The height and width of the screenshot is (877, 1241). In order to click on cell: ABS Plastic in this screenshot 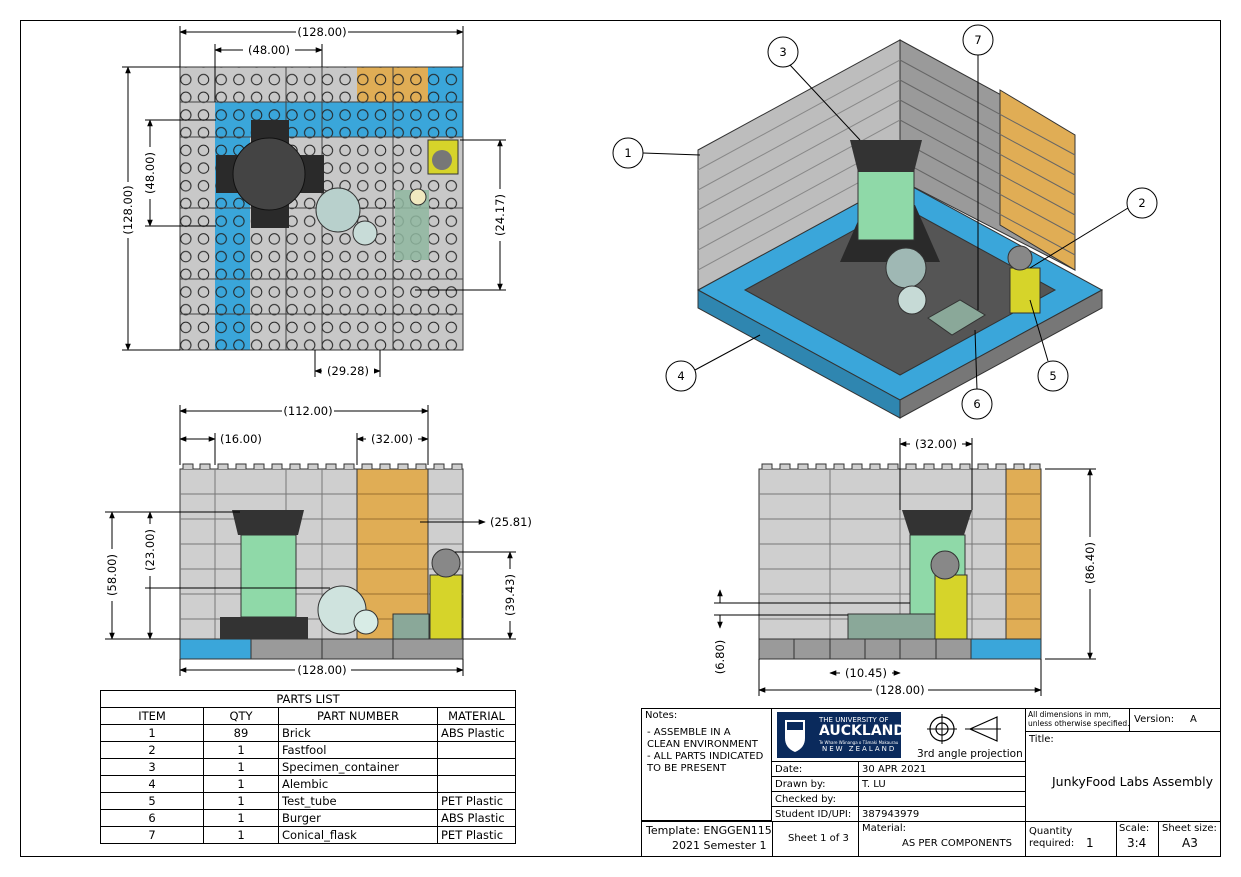, I will do `click(476, 733)`.